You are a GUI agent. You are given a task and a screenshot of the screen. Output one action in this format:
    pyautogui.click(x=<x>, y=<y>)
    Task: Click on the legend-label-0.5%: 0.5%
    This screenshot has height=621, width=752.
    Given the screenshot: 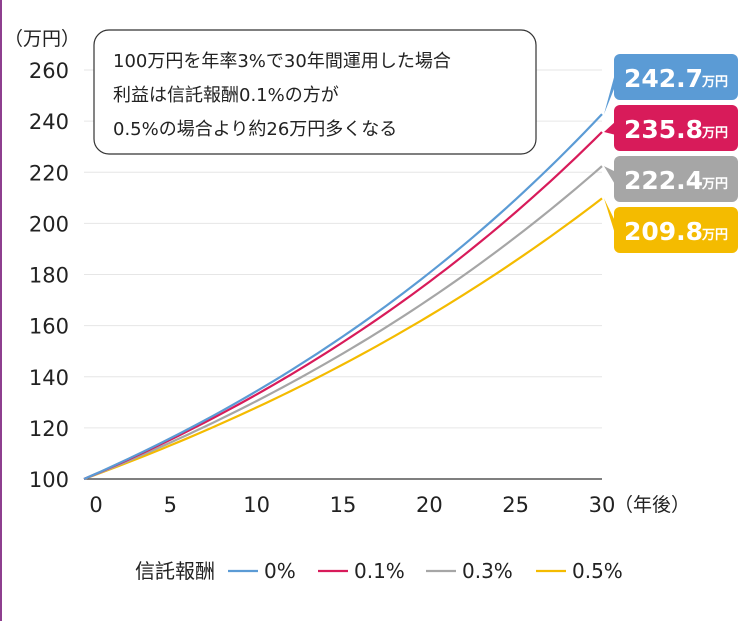 What is the action you would take?
    pyautogui.click(x=597, y=571)
    